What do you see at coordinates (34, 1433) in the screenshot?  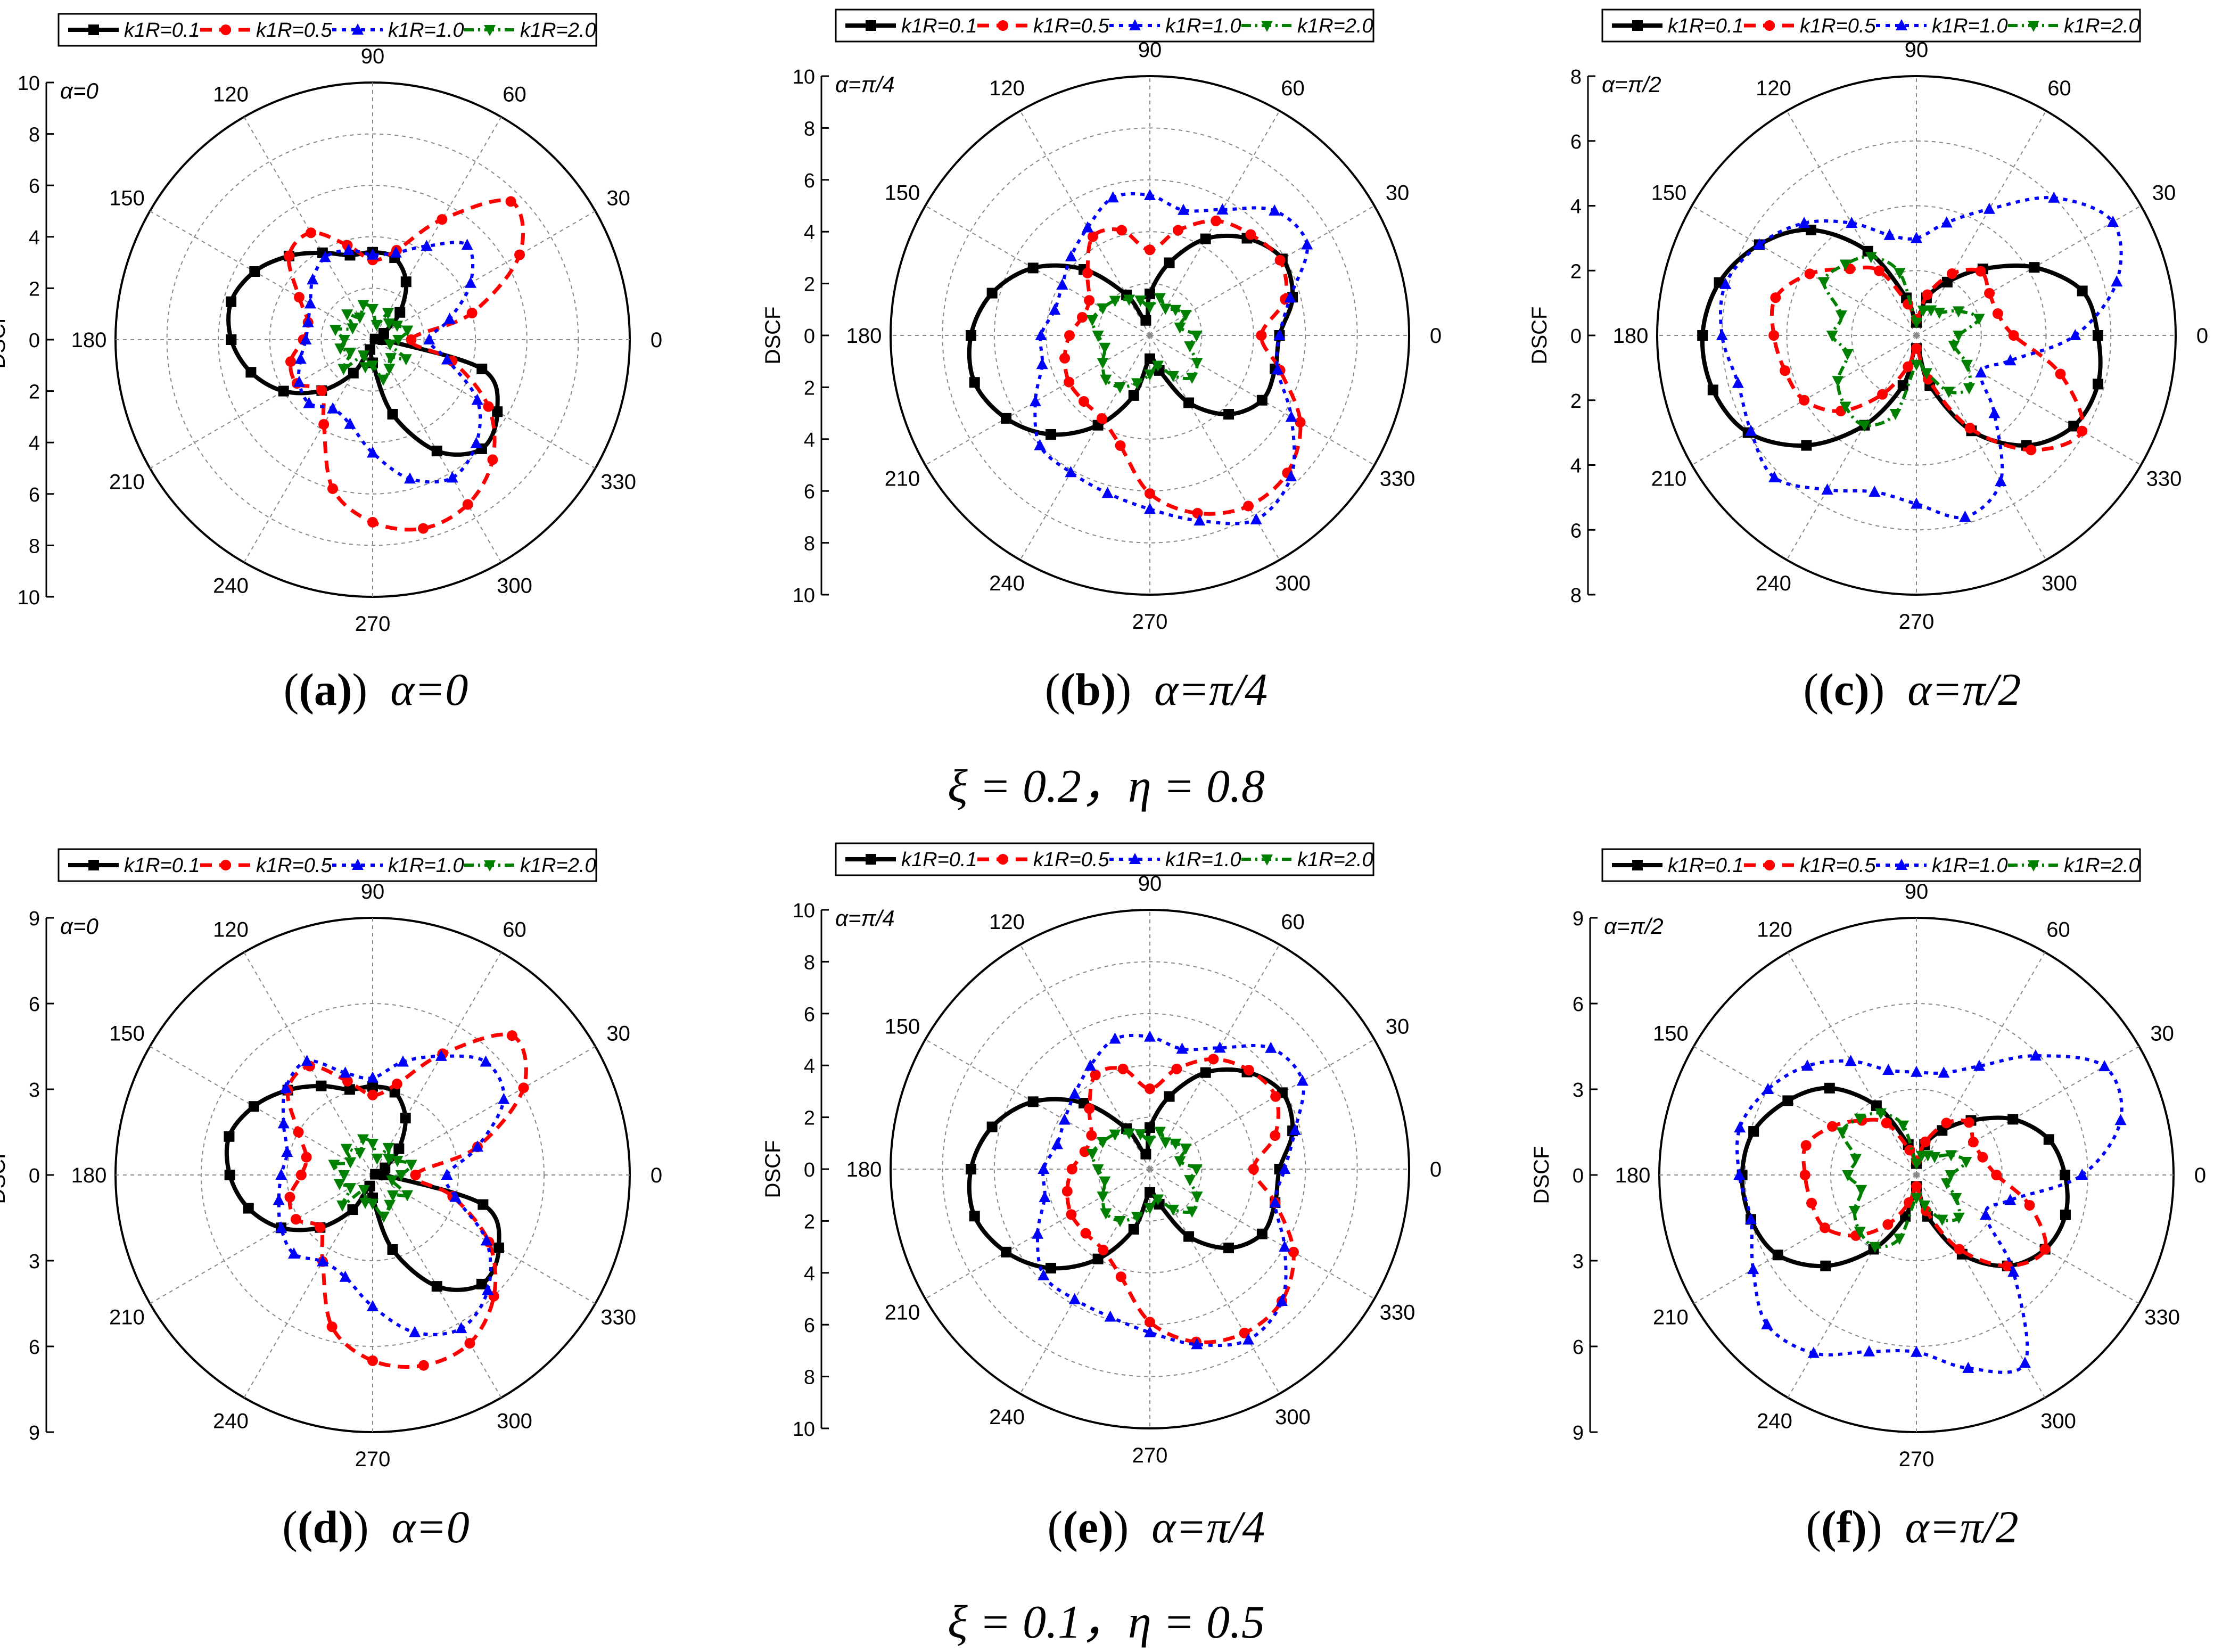 I see `radial-tick-label: 9` at bounding box center [34, 1433].